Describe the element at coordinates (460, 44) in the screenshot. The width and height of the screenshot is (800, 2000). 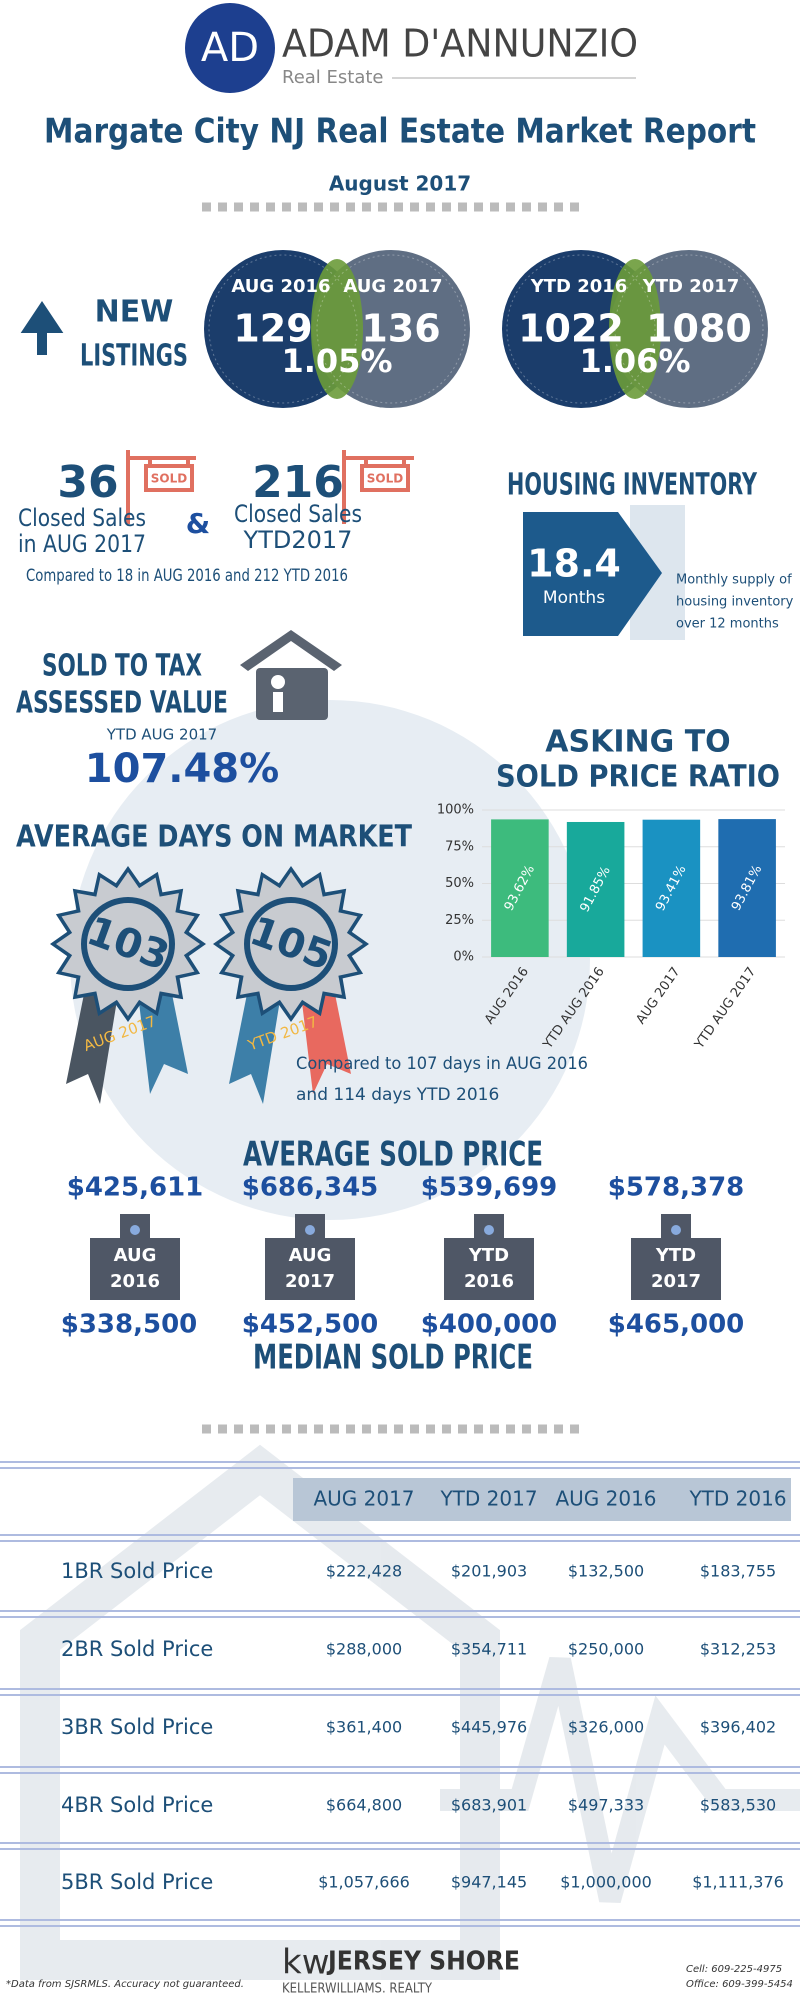
I see `brand-name: ADAM D'ANNUNZIO` at that location.